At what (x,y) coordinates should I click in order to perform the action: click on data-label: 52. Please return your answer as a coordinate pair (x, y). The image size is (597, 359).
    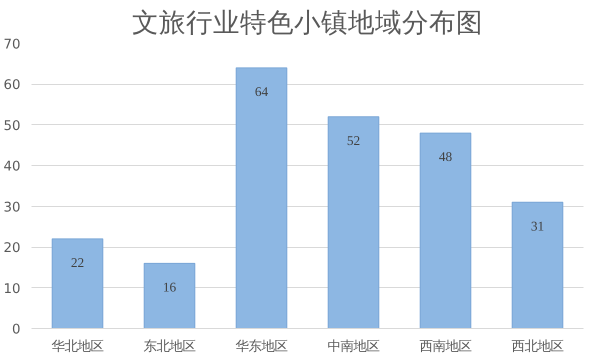
    Looking at the image, I should click on (353, 140).